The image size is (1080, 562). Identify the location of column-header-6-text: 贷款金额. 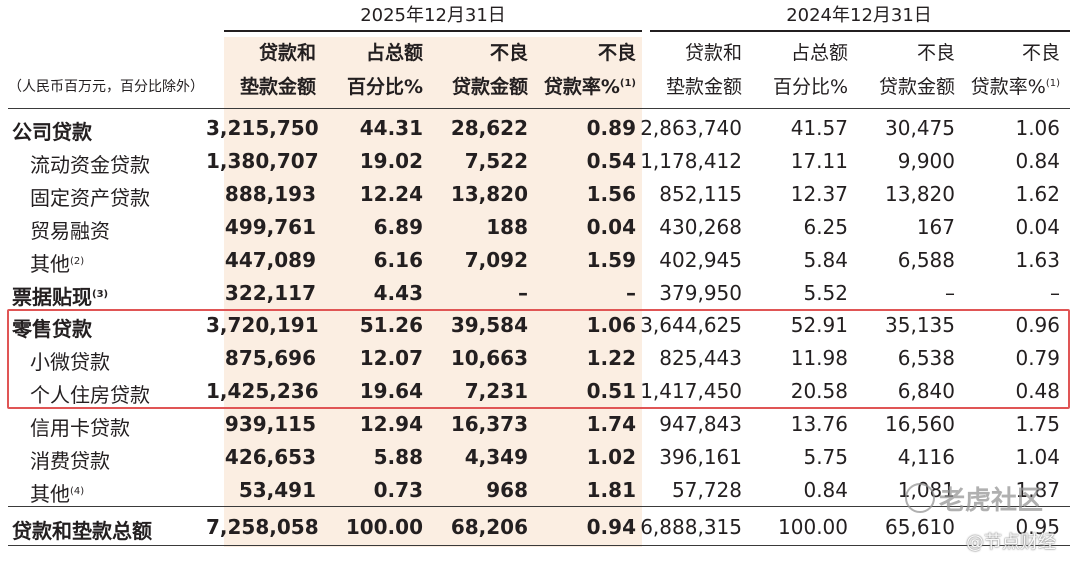
(916, 87).